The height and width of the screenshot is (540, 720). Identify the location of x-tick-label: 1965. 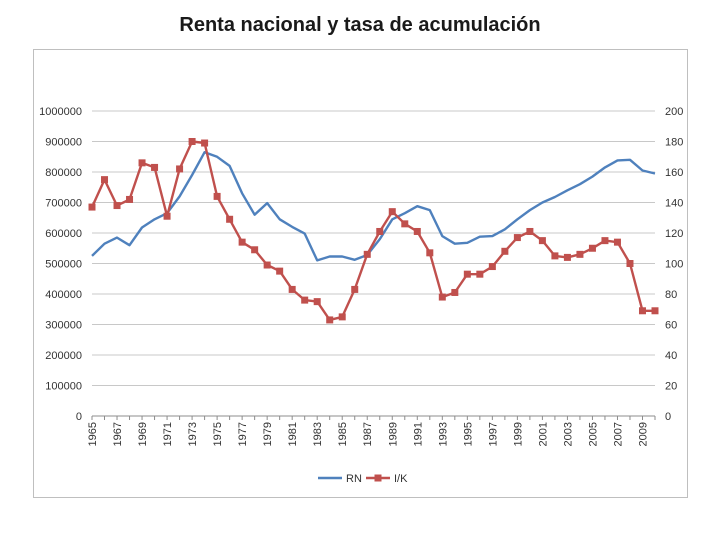
(93, 434).